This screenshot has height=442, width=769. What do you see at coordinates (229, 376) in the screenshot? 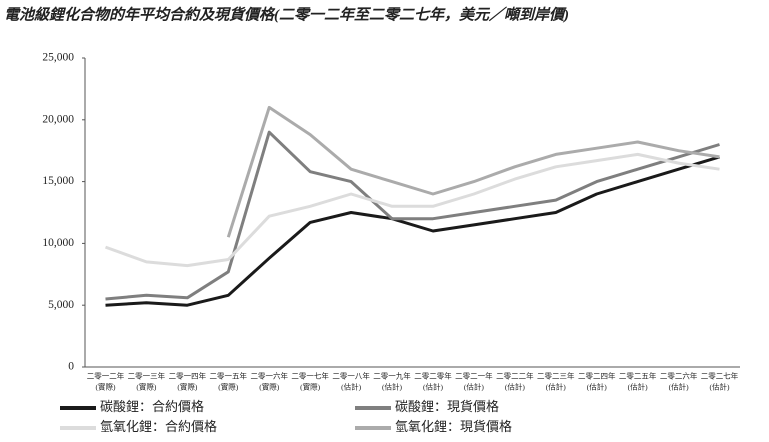
I see `x-tick-label: 二零一五年` at bounding box center [229, 376].